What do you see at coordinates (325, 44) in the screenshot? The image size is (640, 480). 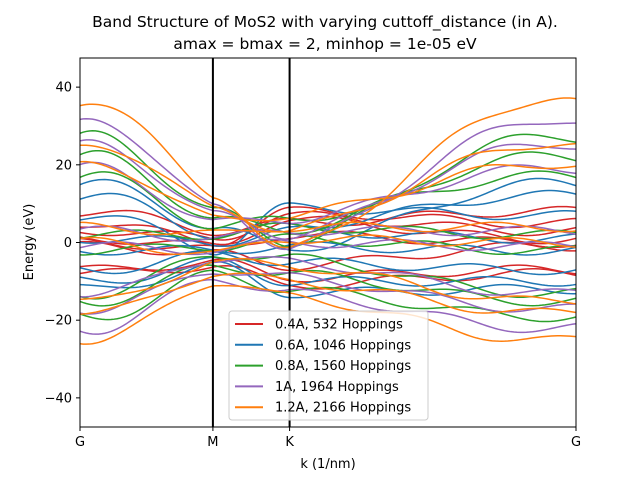 I see `chart-title-line-2: amax = bmax = 2, minhop = 1e-05 eV` at bounding box center [325, 44].